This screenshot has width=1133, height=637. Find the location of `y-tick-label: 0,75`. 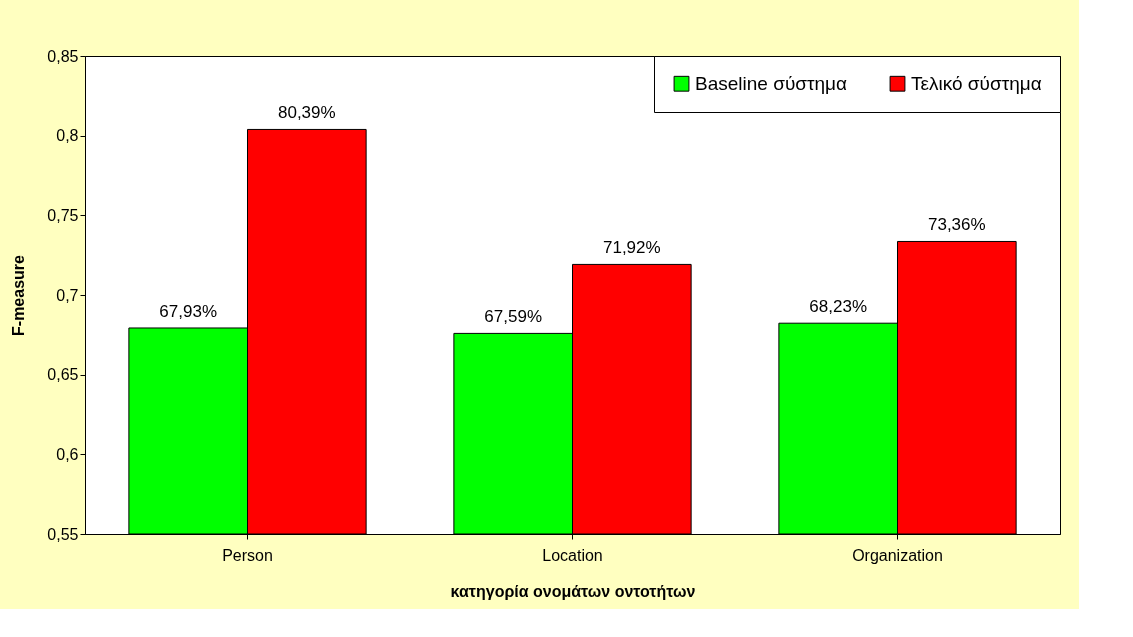

y-tick-label: 0,75 is located at coordinates (63, 215).